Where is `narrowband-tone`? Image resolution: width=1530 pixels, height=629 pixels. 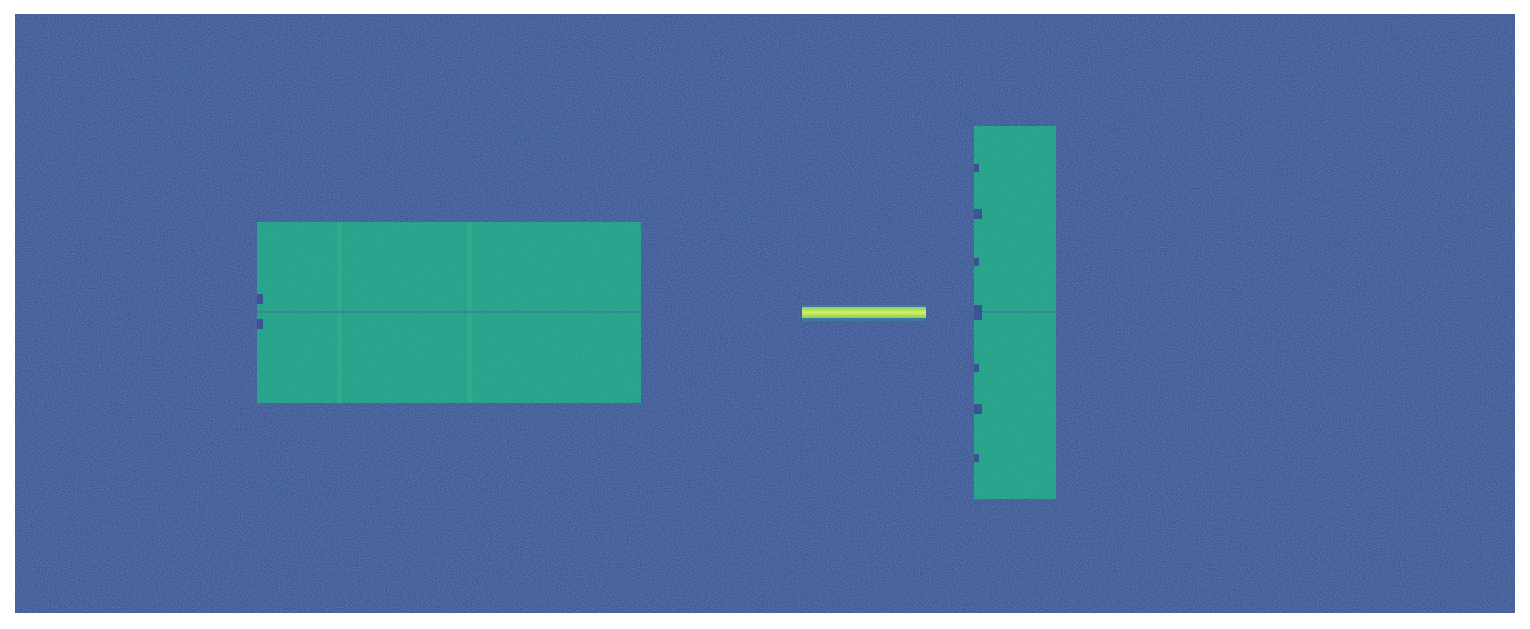
narrowband-tone is located at coordinates (864, 313).